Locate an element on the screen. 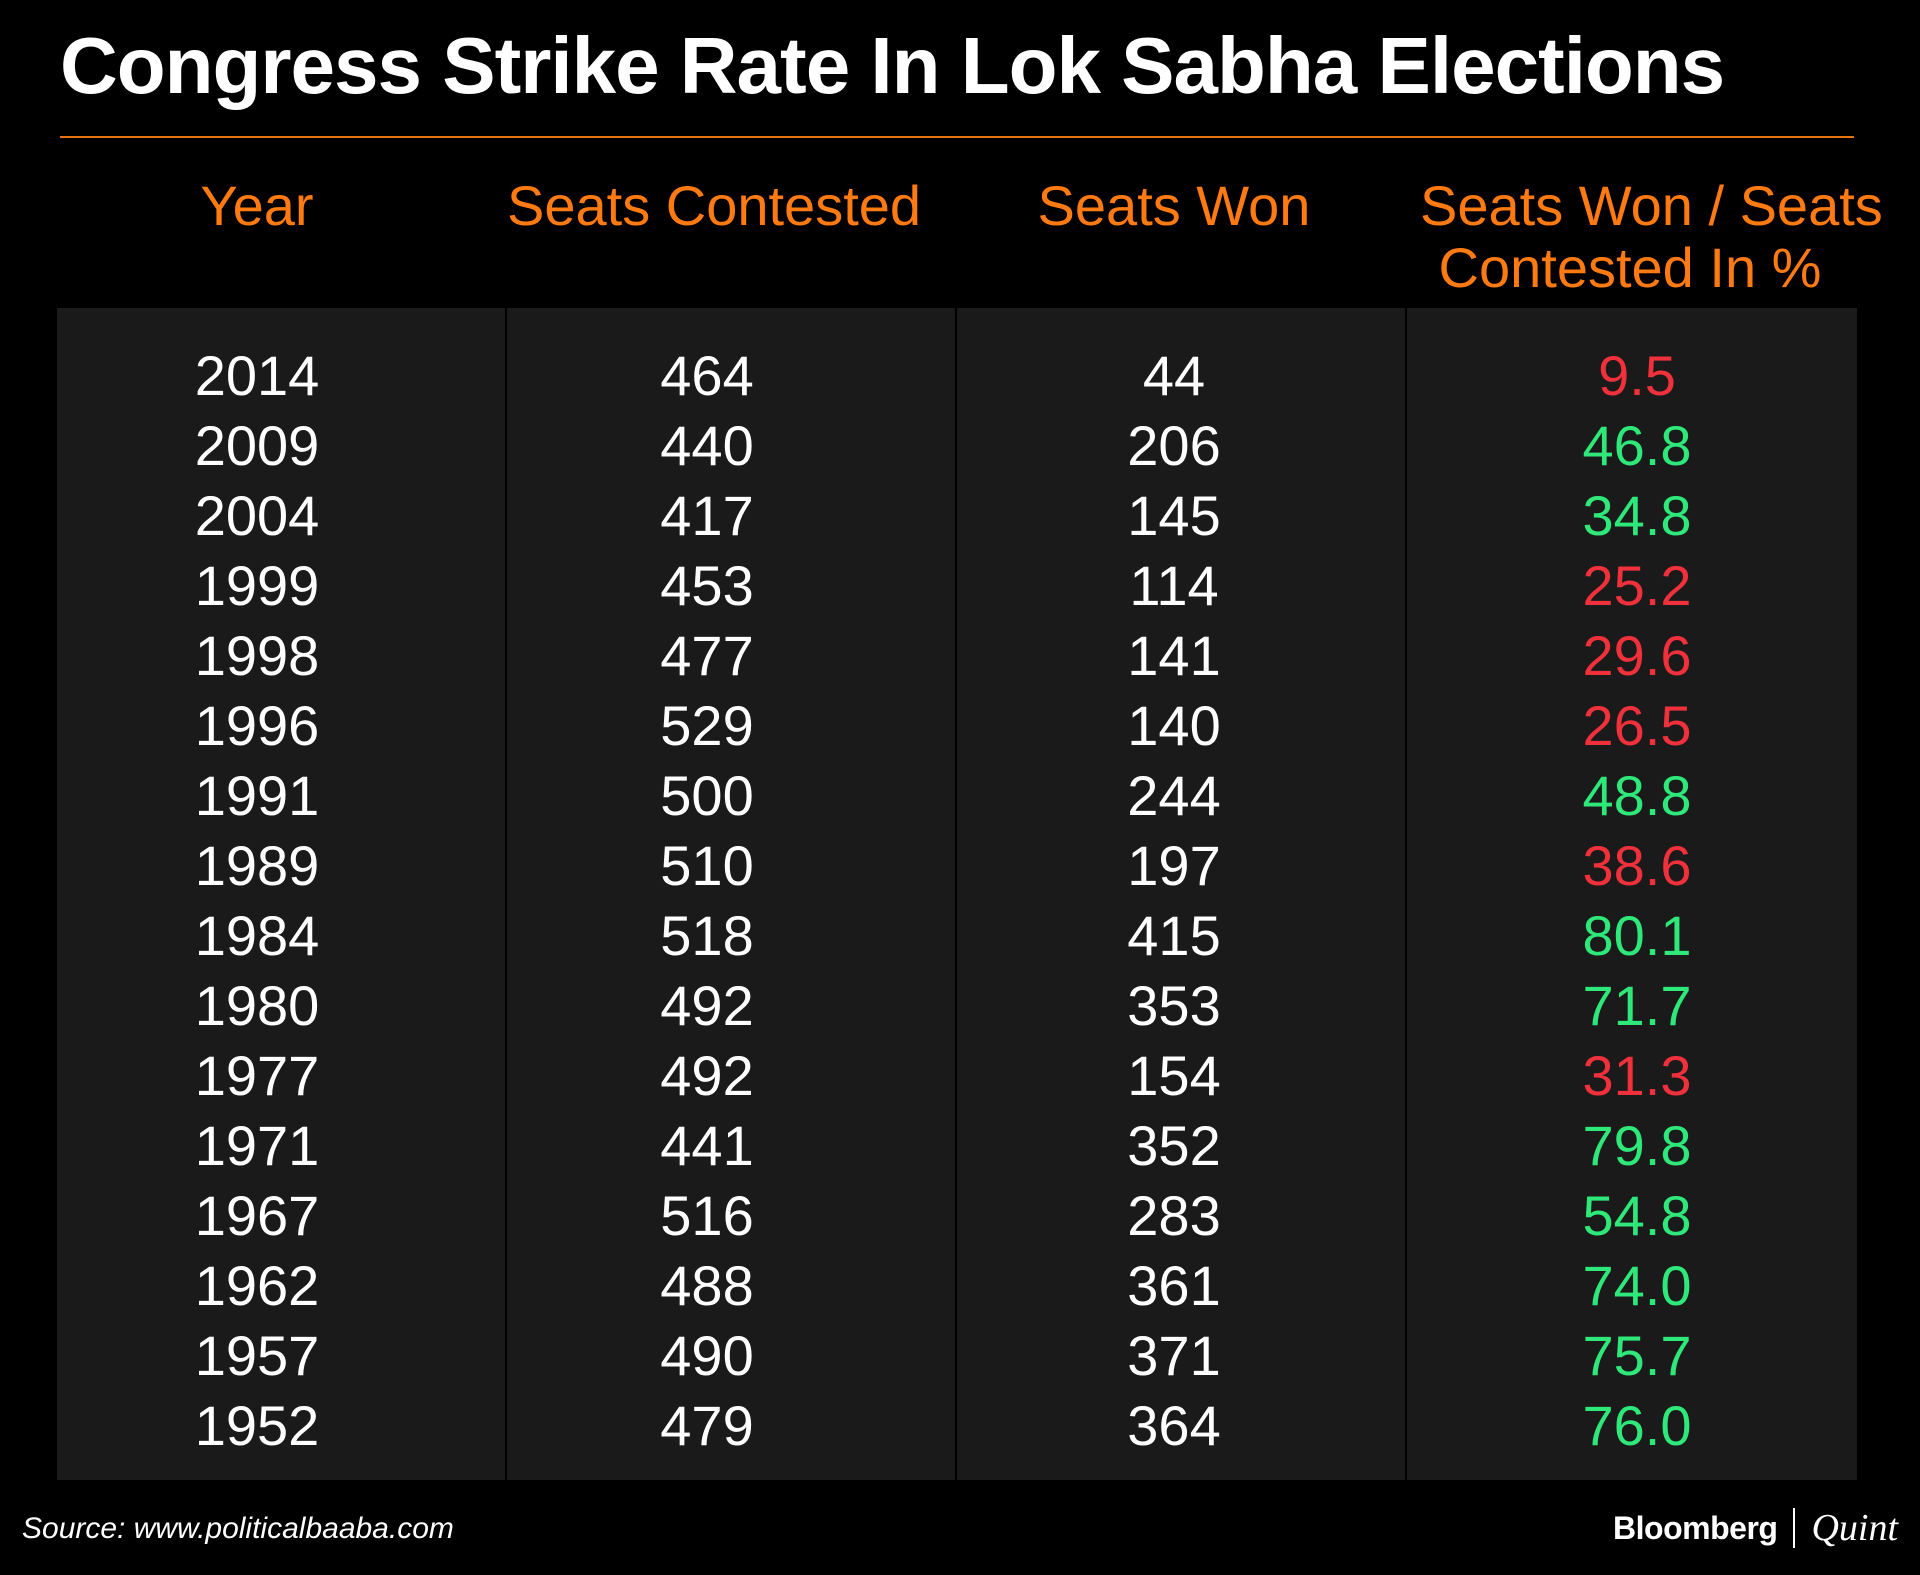 The height and width of the screenshot is (1575, 1920). cell-seats-won: 145 is located at coordinates (1174, 515).